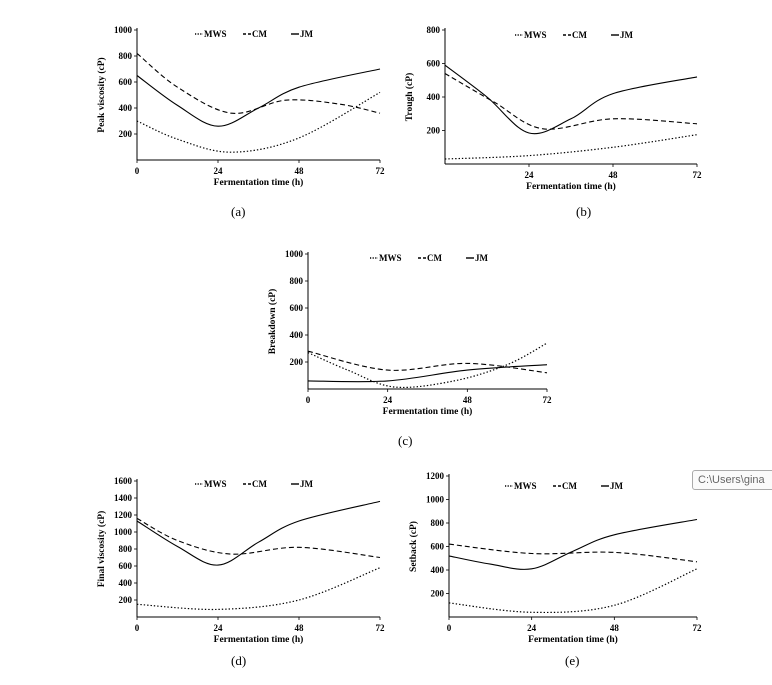 Image resolution: width=772 pixels, height=685 pixels. I want to click on caption-b: (b), so click(584, 211).